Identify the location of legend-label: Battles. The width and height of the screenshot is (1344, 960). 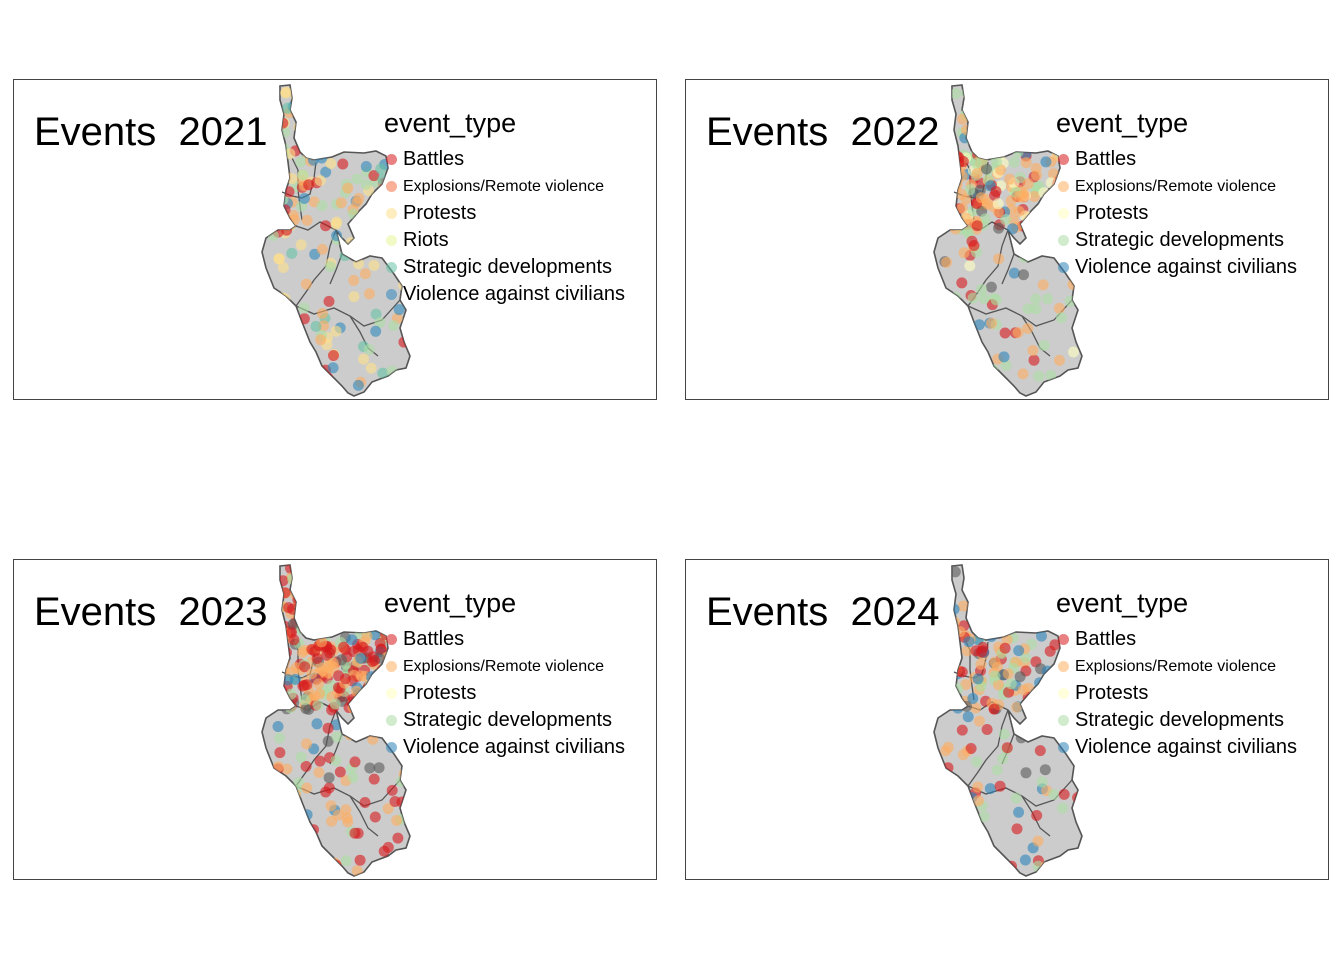
(434, 159).